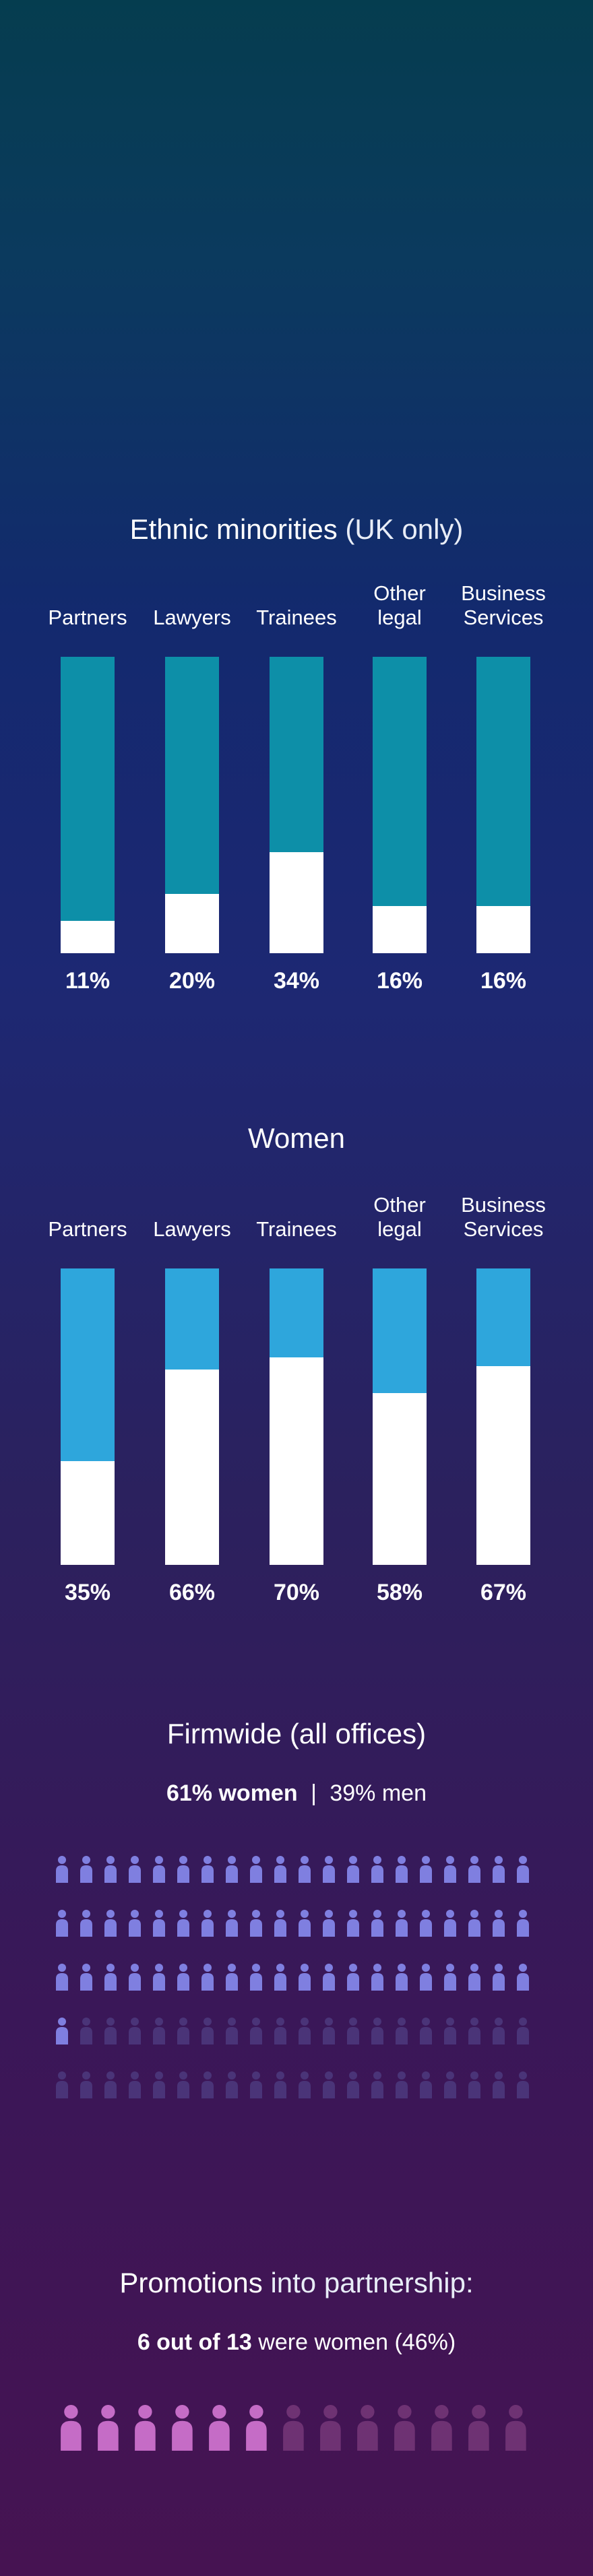 The image size is (593, 2576). I want to click on promotions-title: Promotions into partnership:, so click(296, 2283).